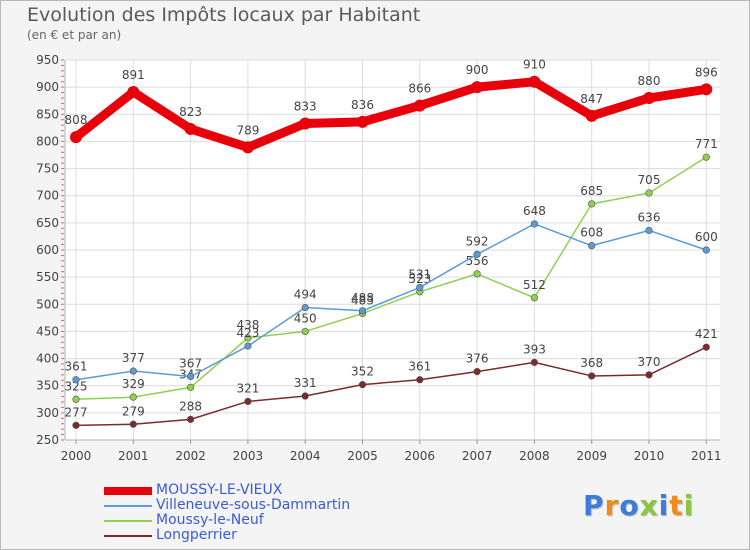 Image resolution: width=750 pixels, height=550 pixels. I want to click on y-tick-label: 800, so click(47, 141).